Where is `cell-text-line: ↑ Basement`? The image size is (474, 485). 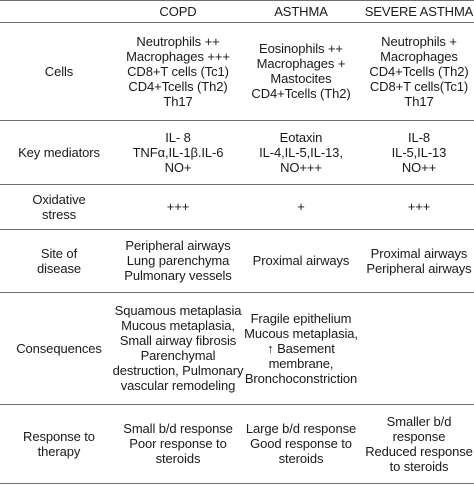 cell-text-line: ↑ Basement is located at coordinates (301, 348).